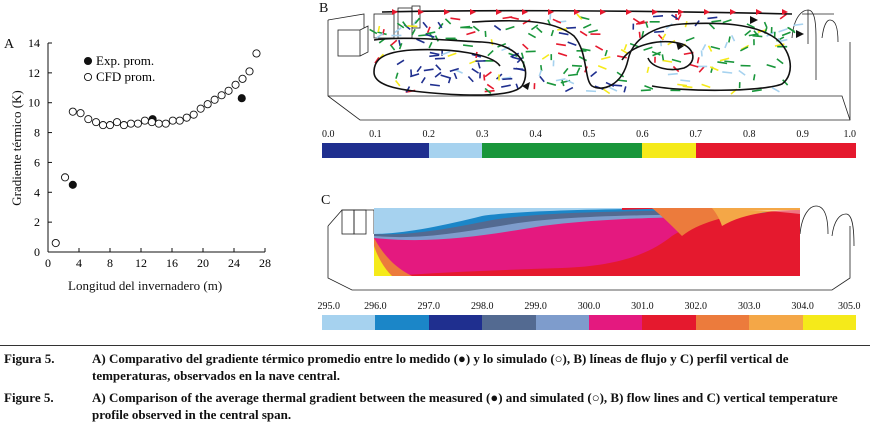  What do you see at coordinates (29, 397) in the screenshot?
I see `caption-english-label: Figure 5.` at bounding box center [29, 397].